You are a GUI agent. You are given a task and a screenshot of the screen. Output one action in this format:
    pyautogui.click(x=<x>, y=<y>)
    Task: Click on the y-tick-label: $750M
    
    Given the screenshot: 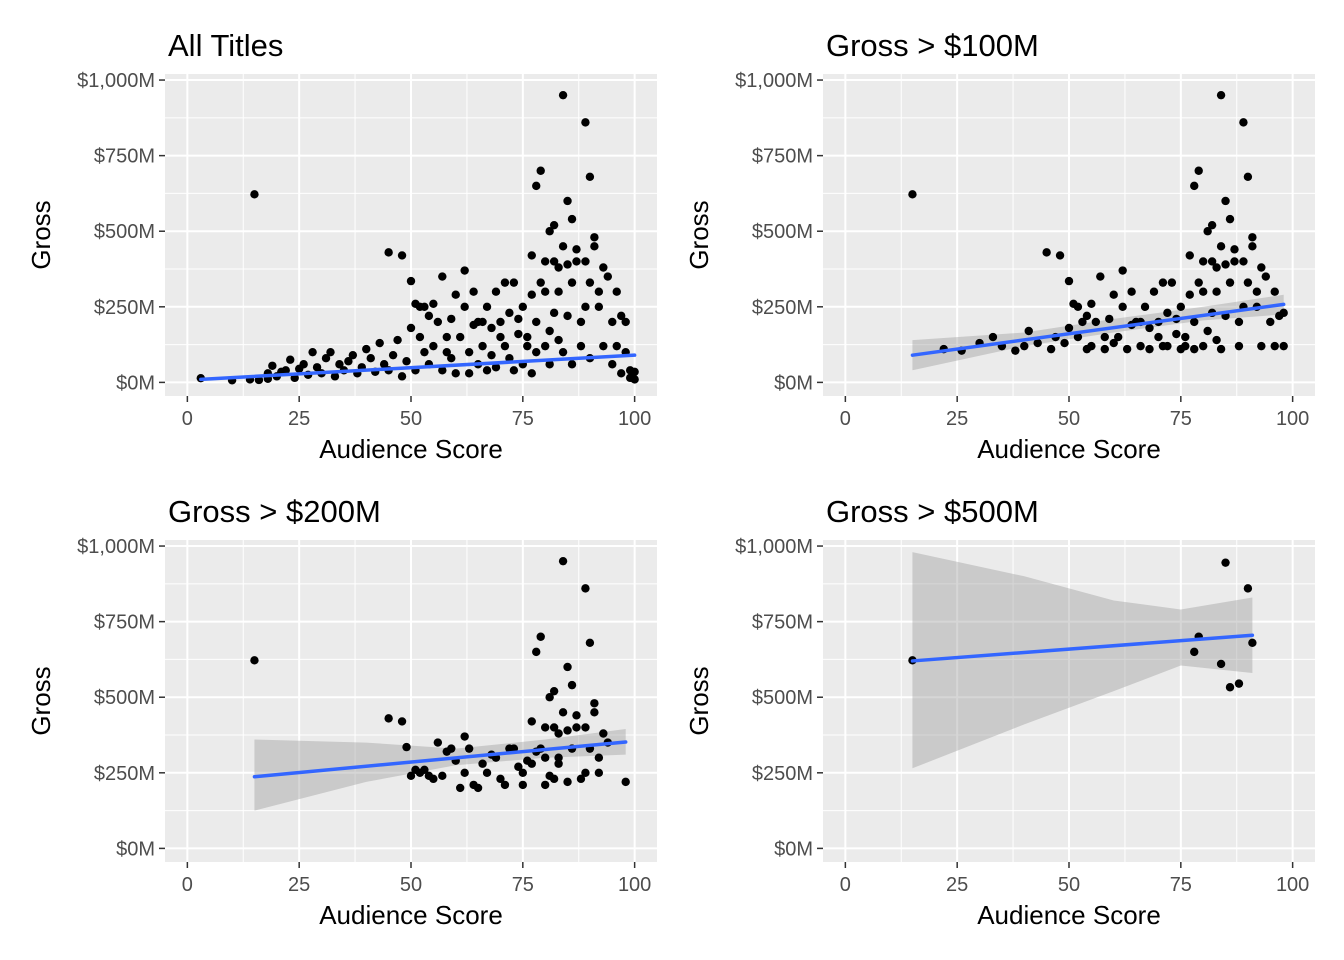 What is the action you would take?
    pyautogui.click(x=124, y=157)
    